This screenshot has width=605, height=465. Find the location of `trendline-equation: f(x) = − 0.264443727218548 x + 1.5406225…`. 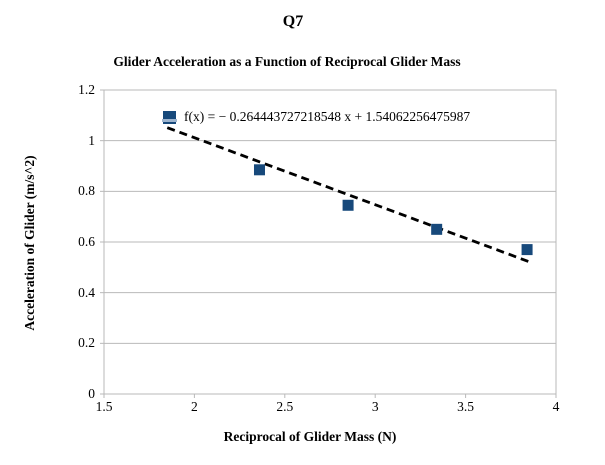

trendline-equation: f(x) = − 0.264443727218548 x + 1.5406225… is located at coordinates (327, 116).